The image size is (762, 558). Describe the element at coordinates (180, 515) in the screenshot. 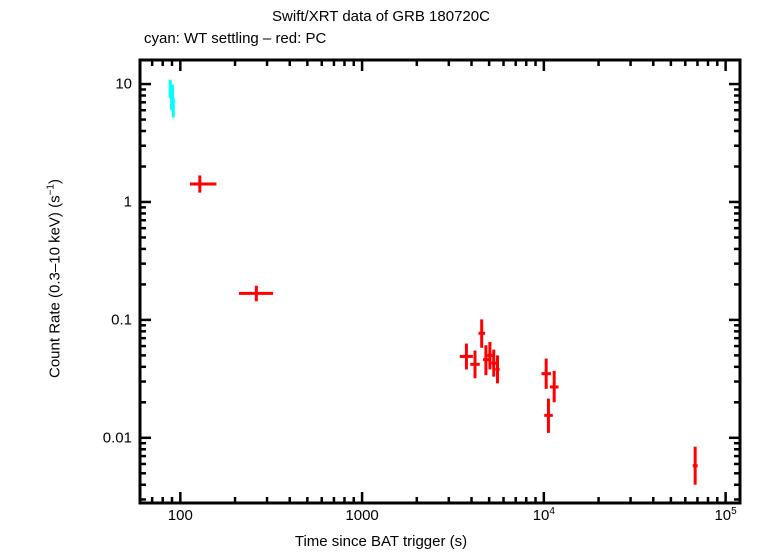

I see `x-tick-label: 100` at that location.